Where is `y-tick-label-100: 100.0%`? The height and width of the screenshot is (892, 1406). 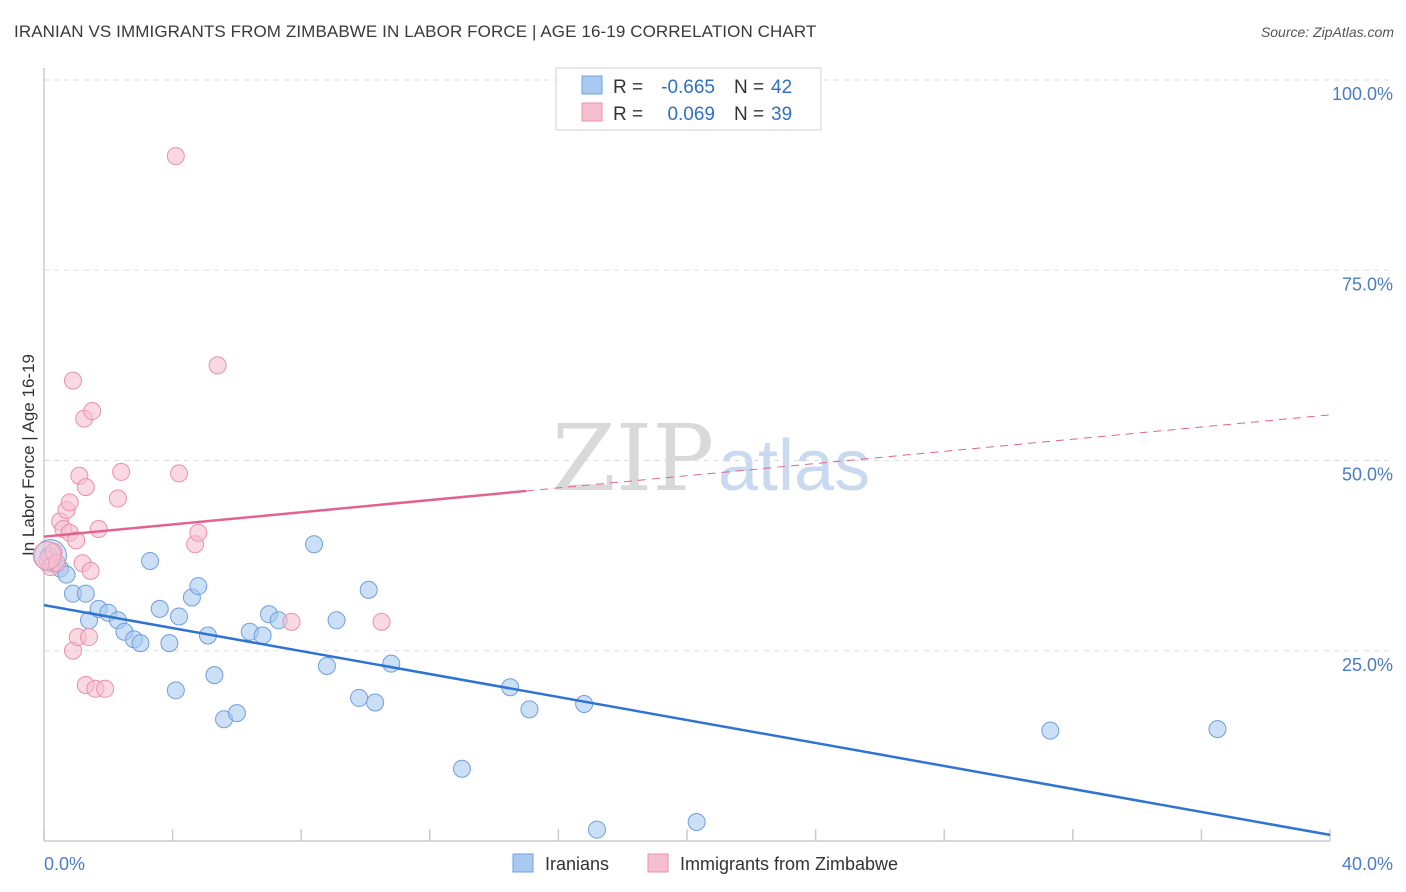
y-tick-label-100: 100.0% is located at coordinates (1362, 94).